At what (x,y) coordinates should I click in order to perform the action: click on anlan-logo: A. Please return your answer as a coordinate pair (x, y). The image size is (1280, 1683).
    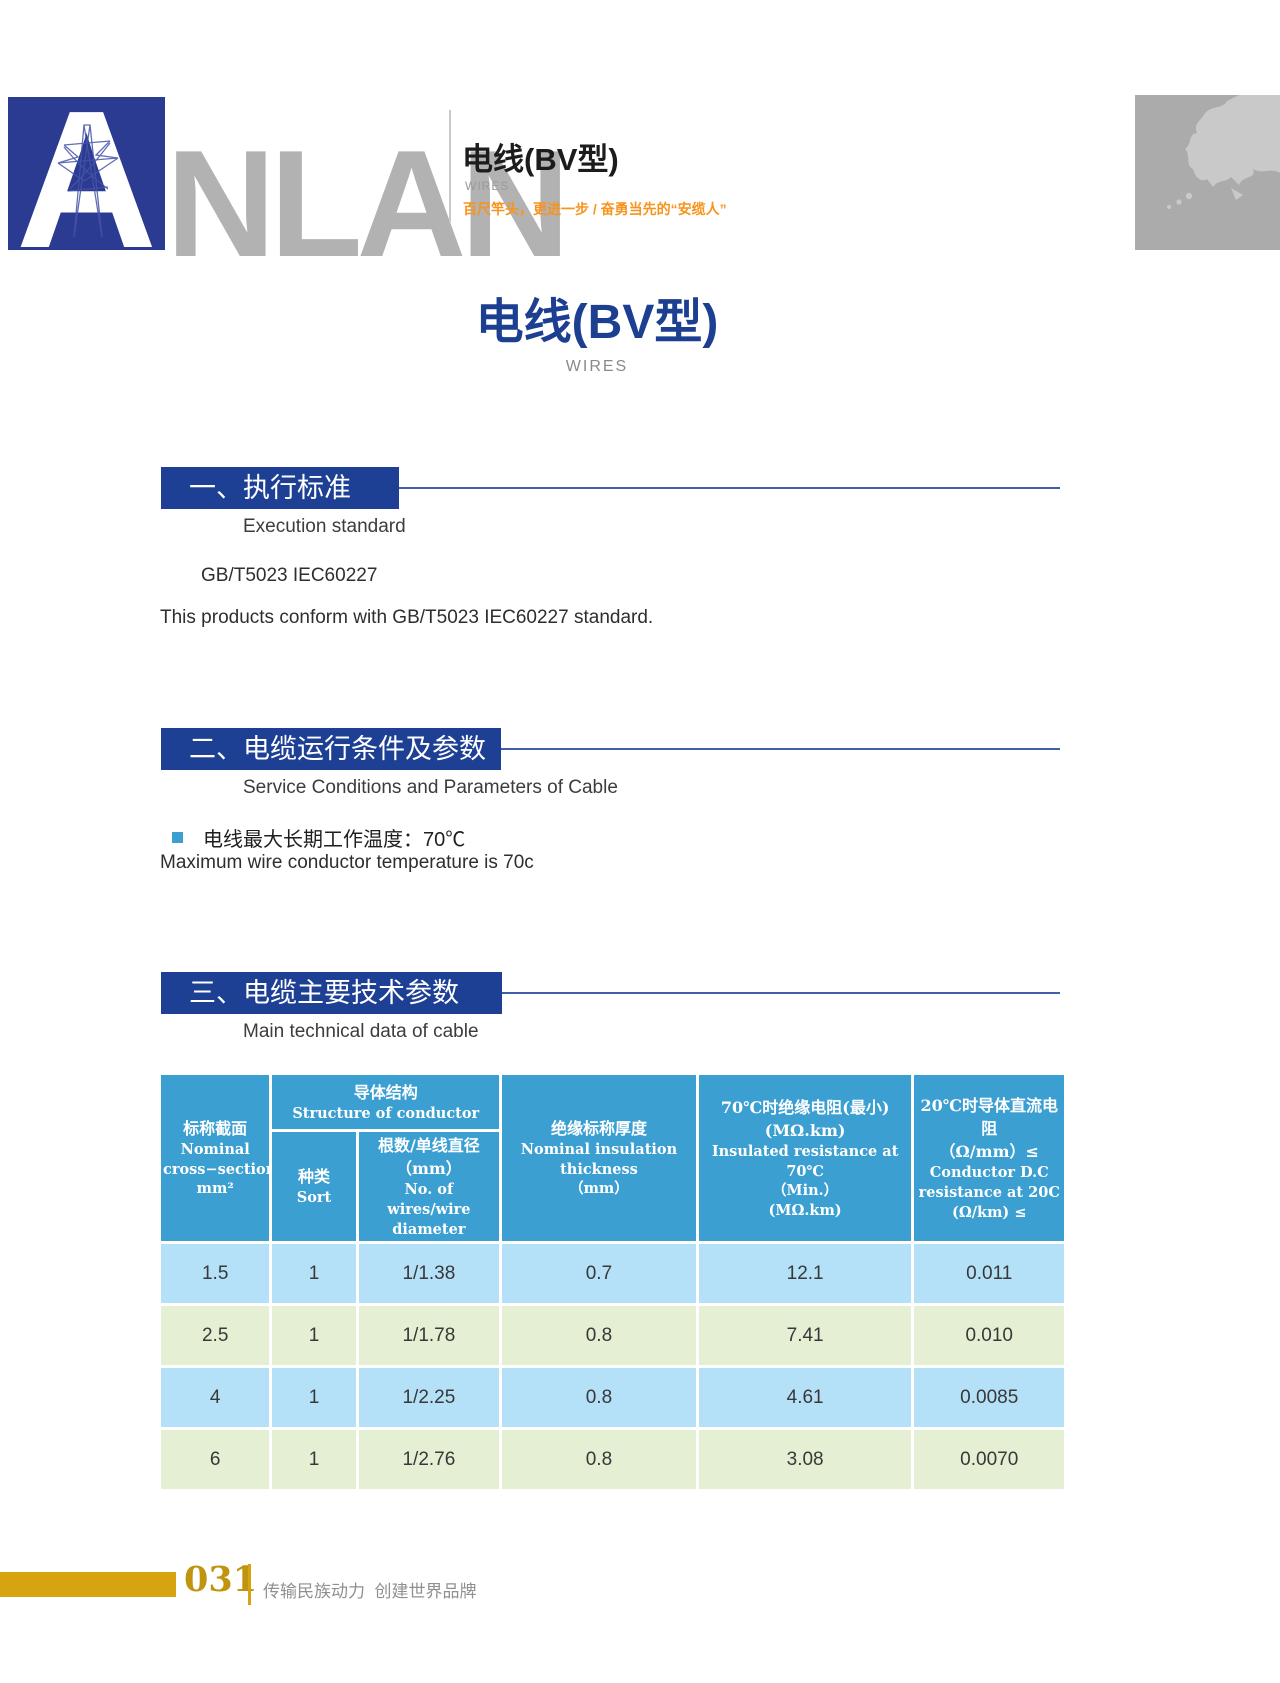
    Looking at the image, I should click on (86, 179).